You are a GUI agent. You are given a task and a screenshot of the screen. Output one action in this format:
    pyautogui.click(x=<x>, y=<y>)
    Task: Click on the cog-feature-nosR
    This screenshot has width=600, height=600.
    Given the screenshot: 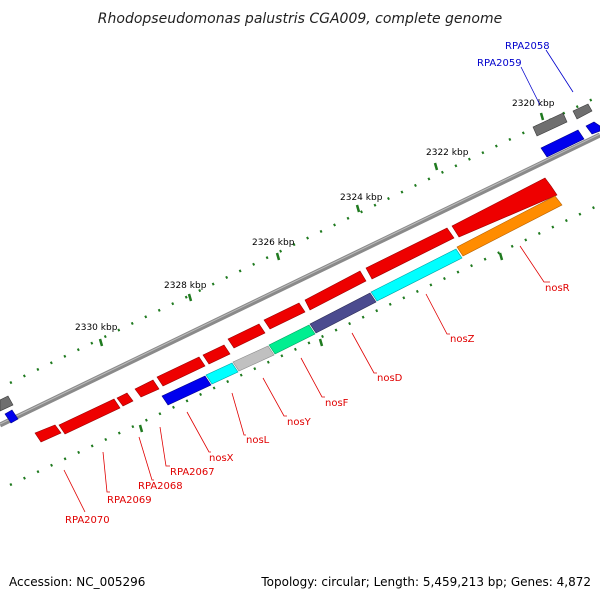 What is the action you would take?
    pyautogui.click(x=509, y=226)
    